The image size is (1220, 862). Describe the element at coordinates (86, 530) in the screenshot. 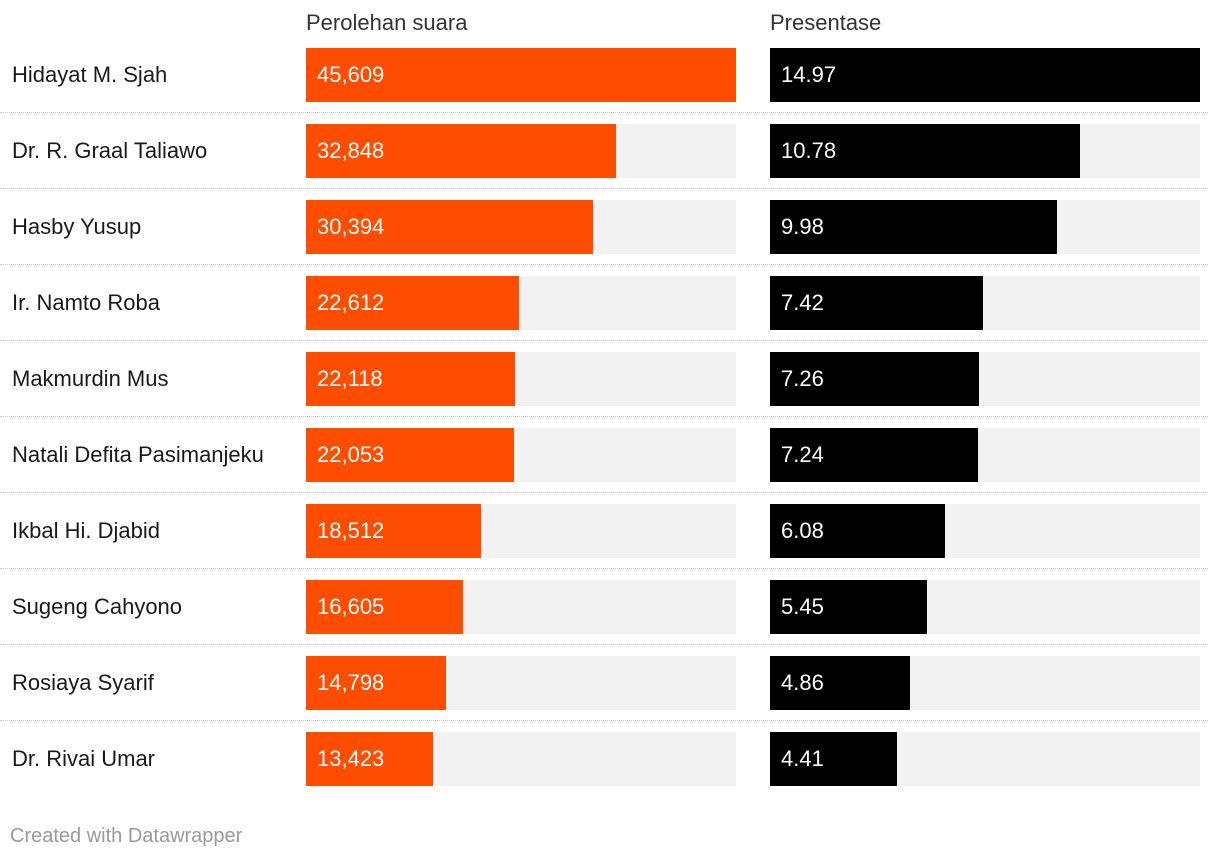

I see `candidate-name: Ikbal Hi. Djabid` at that location.